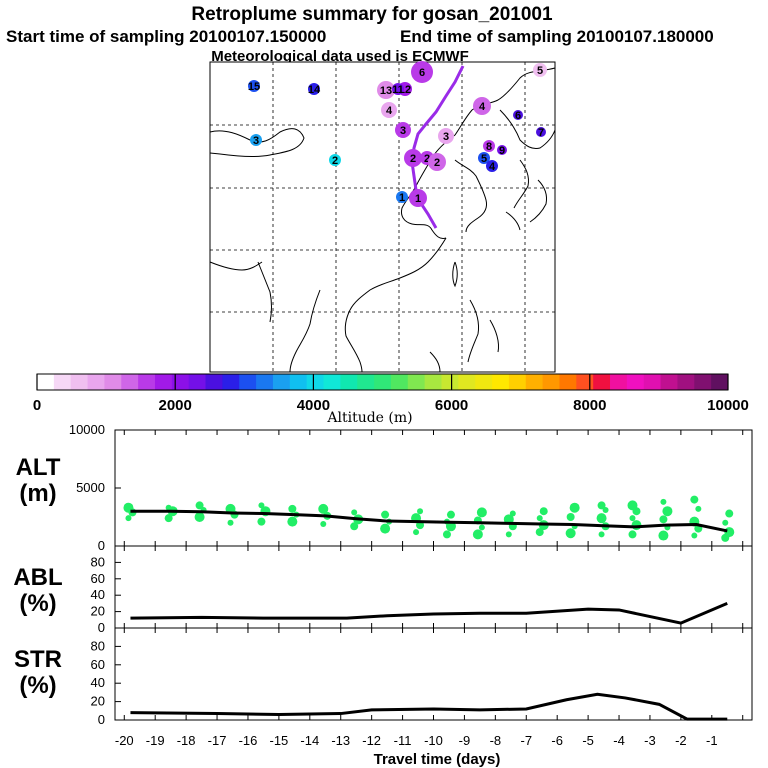  What do you see at coordinates (340, 740) in the screenshot?
I see `x-tick-label: -13` at bounding box center [340, 740].